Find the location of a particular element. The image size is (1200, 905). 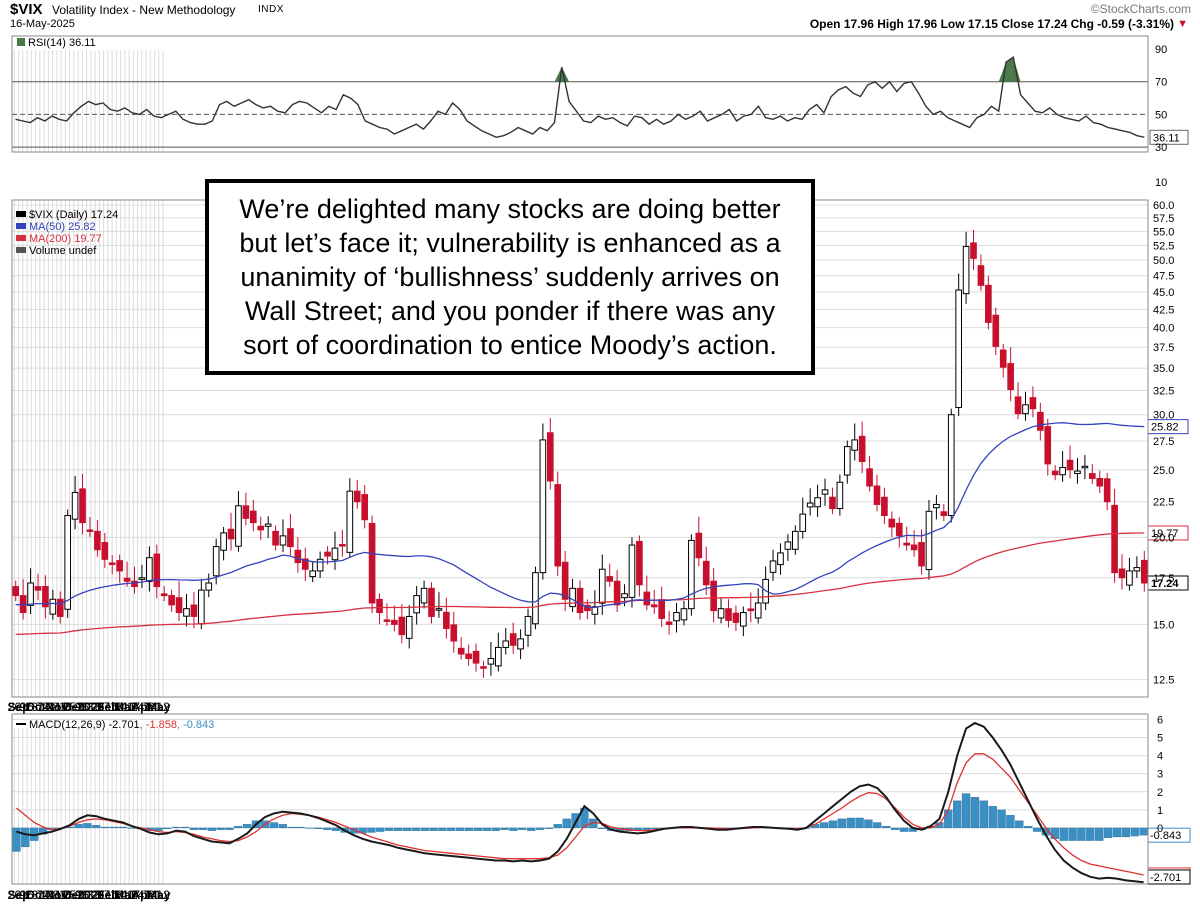

price-y-tick-label: 15.0 is located at coordinates (1163, 625).